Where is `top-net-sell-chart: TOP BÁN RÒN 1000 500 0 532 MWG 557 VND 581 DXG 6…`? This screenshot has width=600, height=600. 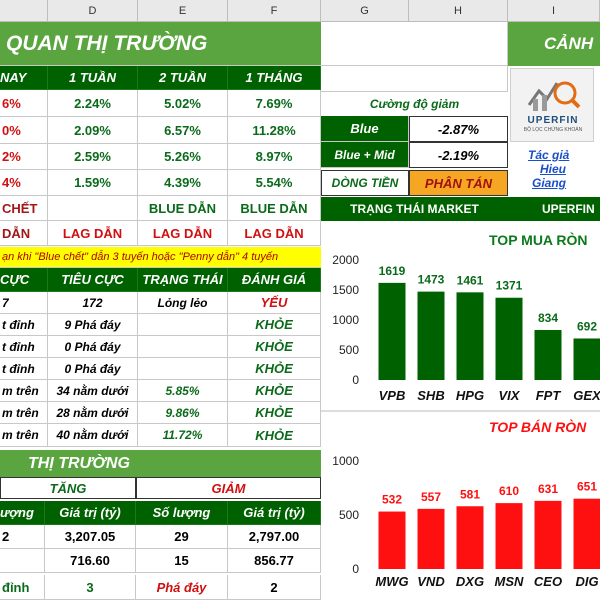
top-net-sell-chart: TOP BÁN RÒN 1000 500 0 532 MWG 557 VND 581 DXG 6… is located at coordinates (460, 505).